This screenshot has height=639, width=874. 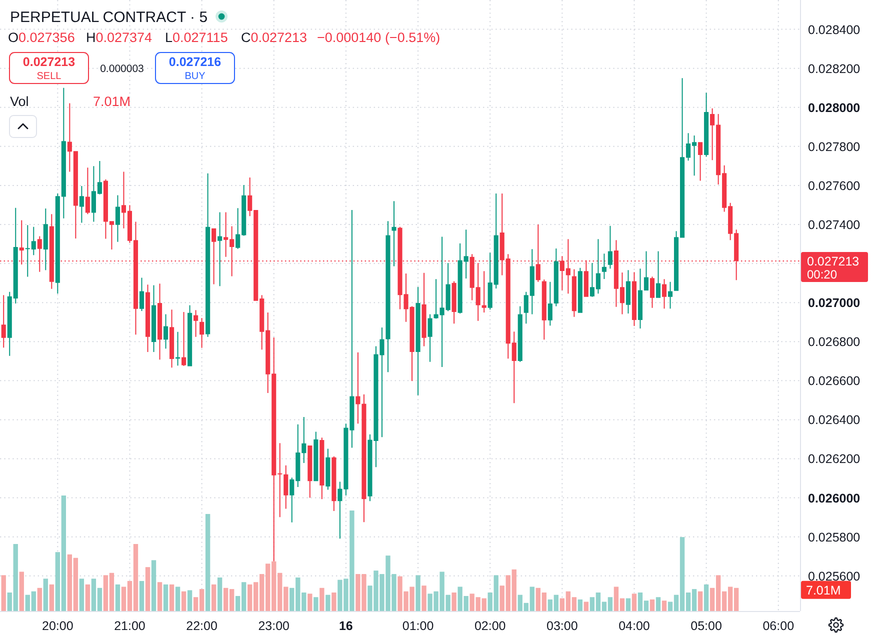 What do you see at coordinates (112, 101) in the screenshot?
I see `annotation: 7.01M` at bounding box center [112, 101].